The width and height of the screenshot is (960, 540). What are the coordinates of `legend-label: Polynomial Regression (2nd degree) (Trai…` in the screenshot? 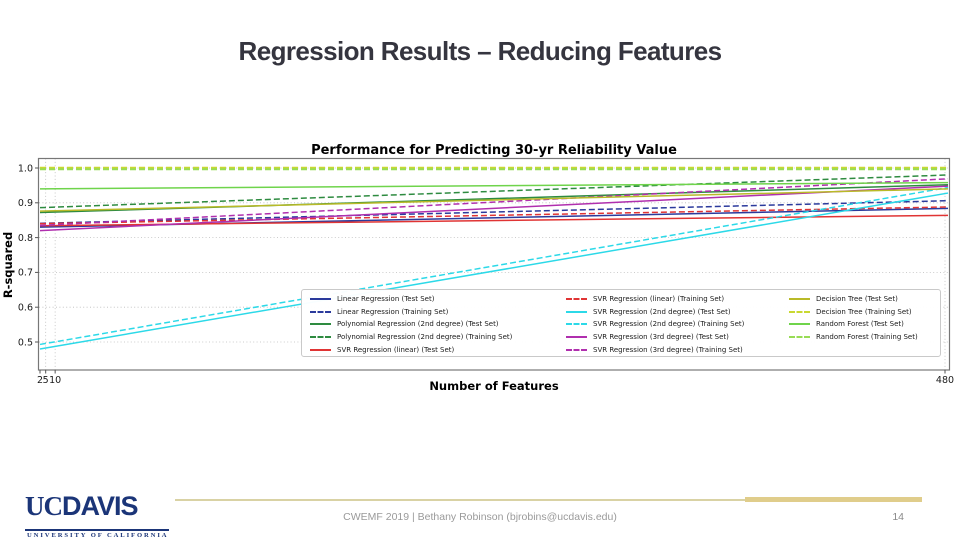 It's located at (425, 337).